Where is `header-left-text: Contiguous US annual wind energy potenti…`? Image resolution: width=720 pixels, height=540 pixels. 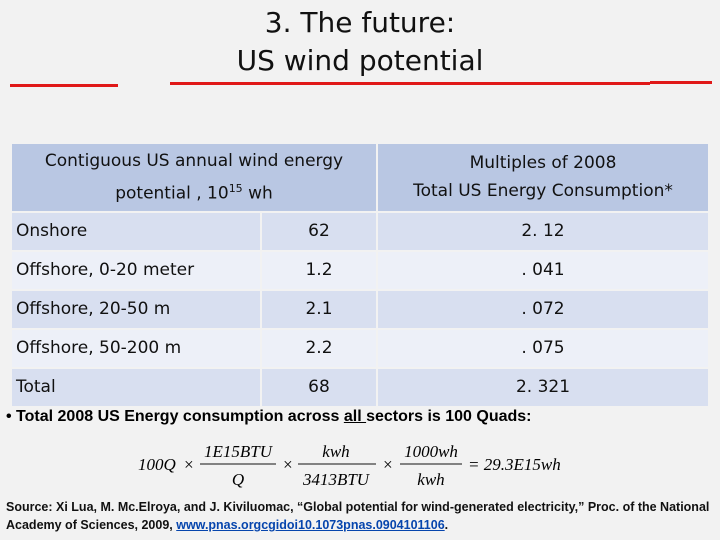 header-left-text: Contiguous US annual wind energy potenti… is located at coordinates (194, 177).